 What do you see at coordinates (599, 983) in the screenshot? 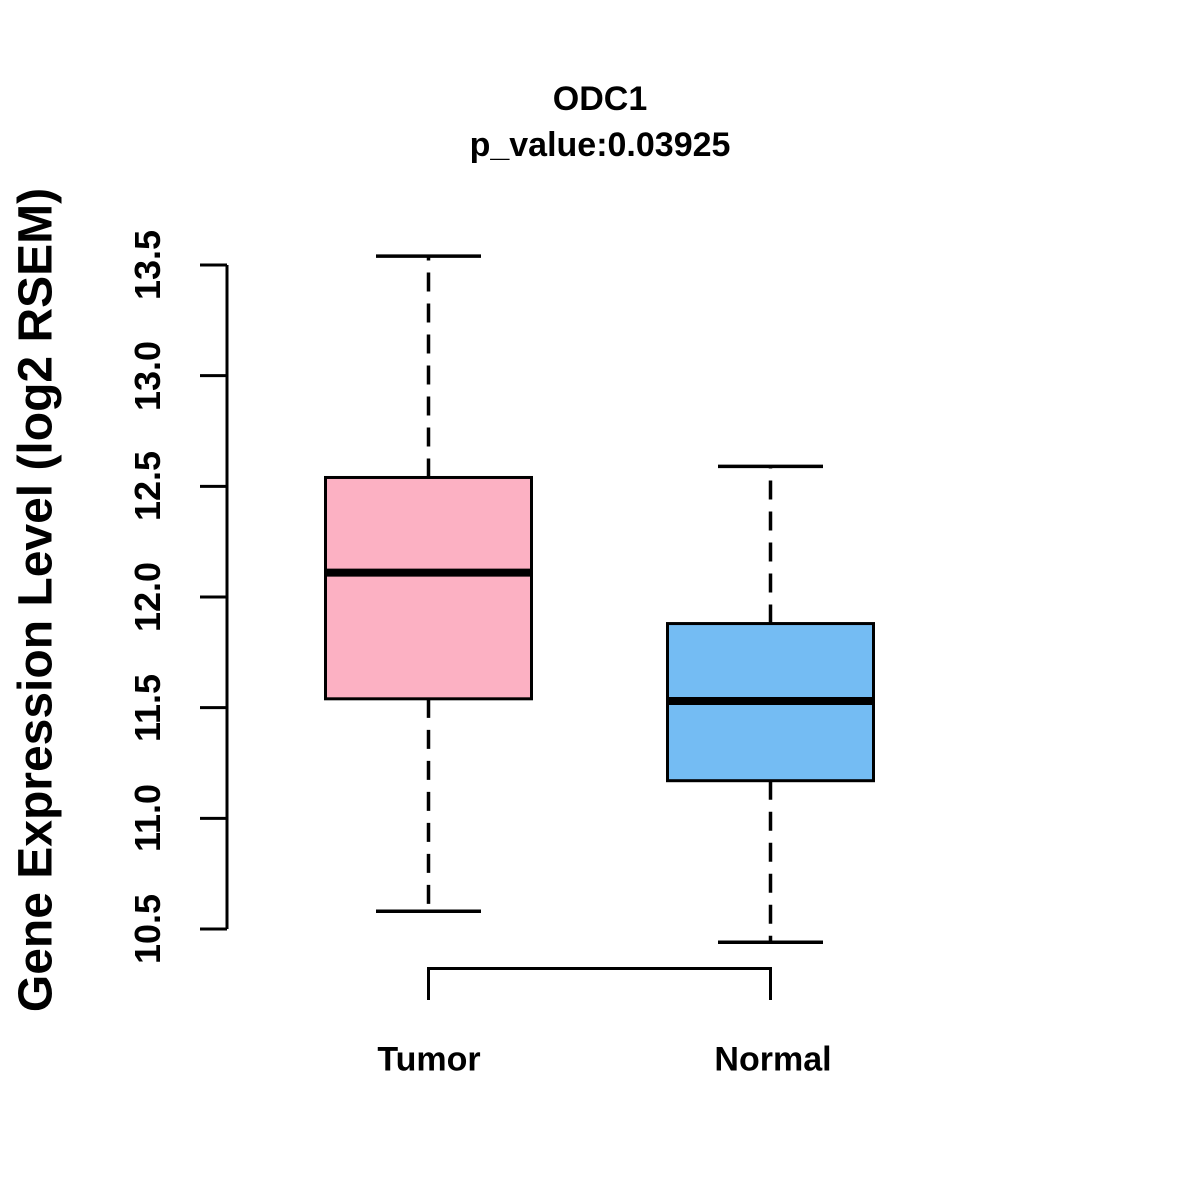
I see `x-axis-bracket` at bounding box center [599, 983].